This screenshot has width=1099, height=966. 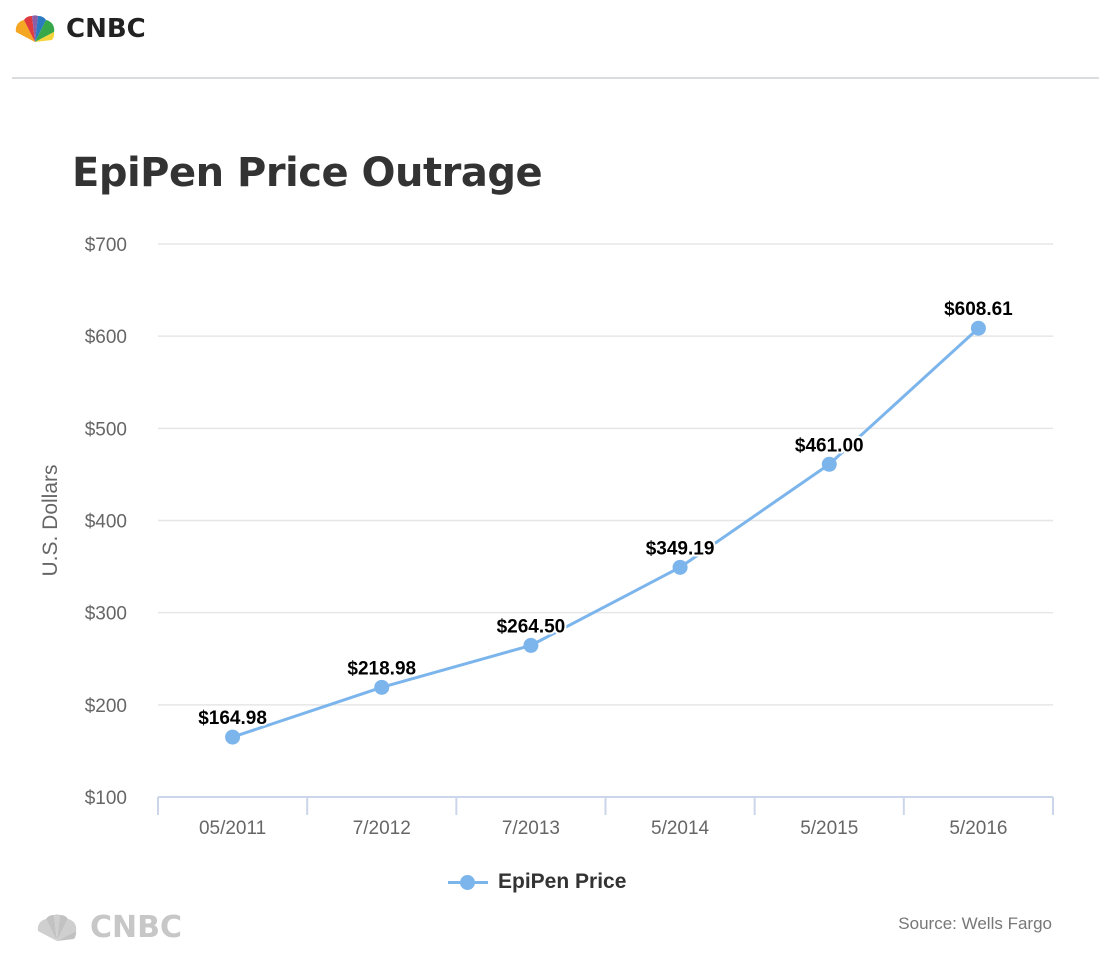 I want to click on y-axis-title: U.S. Dollars, so click(x=50, y=520).